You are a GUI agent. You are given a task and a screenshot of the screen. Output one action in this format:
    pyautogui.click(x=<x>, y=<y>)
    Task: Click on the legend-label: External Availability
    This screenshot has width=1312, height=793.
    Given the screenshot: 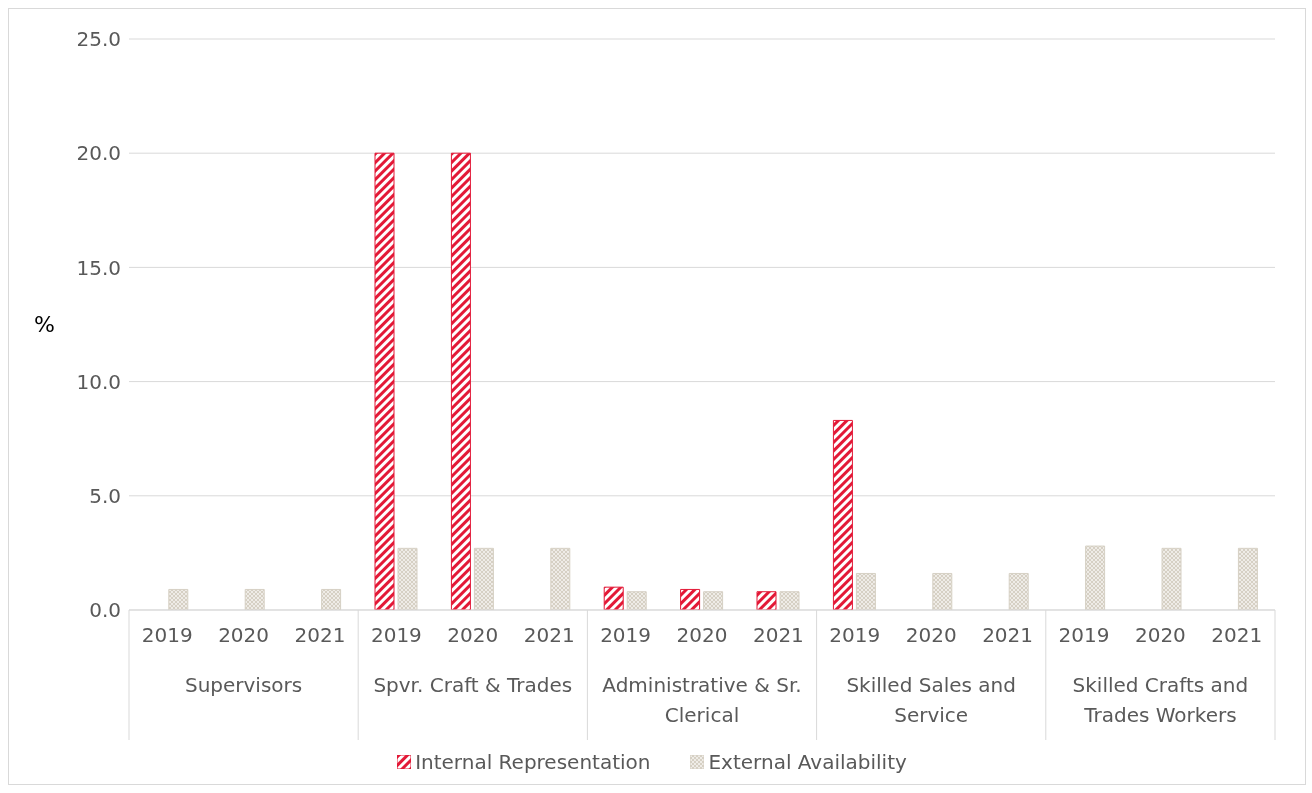 What is the action you would take?
    pyautogui.click(x=807, y=762)
    